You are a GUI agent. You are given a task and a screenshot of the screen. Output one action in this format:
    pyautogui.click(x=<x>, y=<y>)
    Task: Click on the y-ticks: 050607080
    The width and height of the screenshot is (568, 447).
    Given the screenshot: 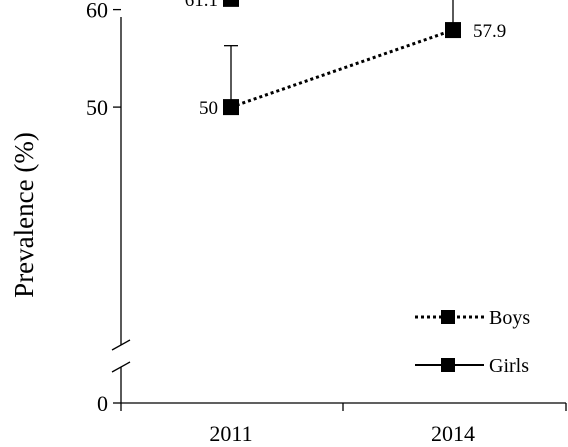 What is the action you would take?
    pyautogui.click(x=103, y=208)
    